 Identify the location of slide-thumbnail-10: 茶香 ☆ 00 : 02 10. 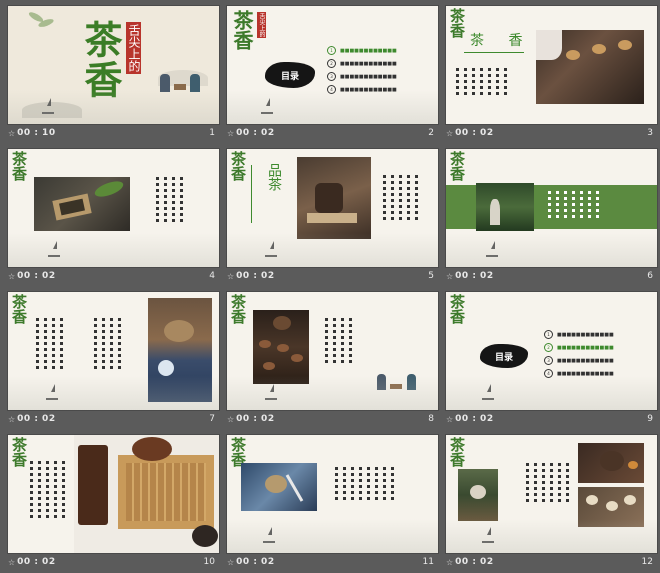
(113, 504).